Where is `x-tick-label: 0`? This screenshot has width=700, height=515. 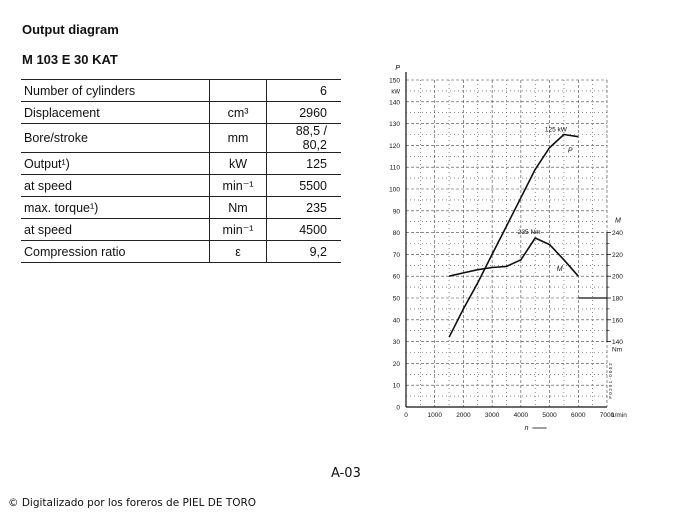 x-tick-label: 0 is located at coordinates (406, 415).